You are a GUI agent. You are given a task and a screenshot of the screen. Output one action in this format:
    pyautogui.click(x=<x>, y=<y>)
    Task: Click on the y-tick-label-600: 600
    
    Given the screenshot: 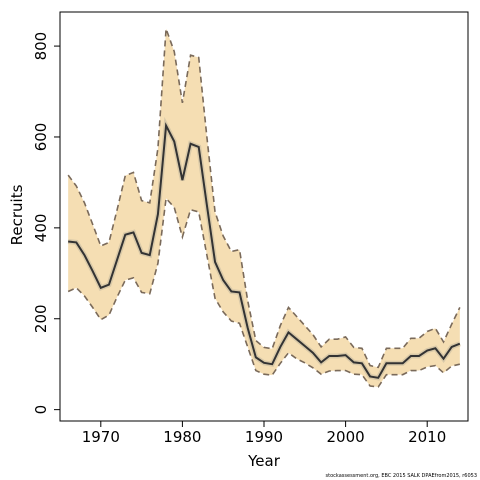 What is the action you would take?
    pyautogui.click(x=41, y=137)
    